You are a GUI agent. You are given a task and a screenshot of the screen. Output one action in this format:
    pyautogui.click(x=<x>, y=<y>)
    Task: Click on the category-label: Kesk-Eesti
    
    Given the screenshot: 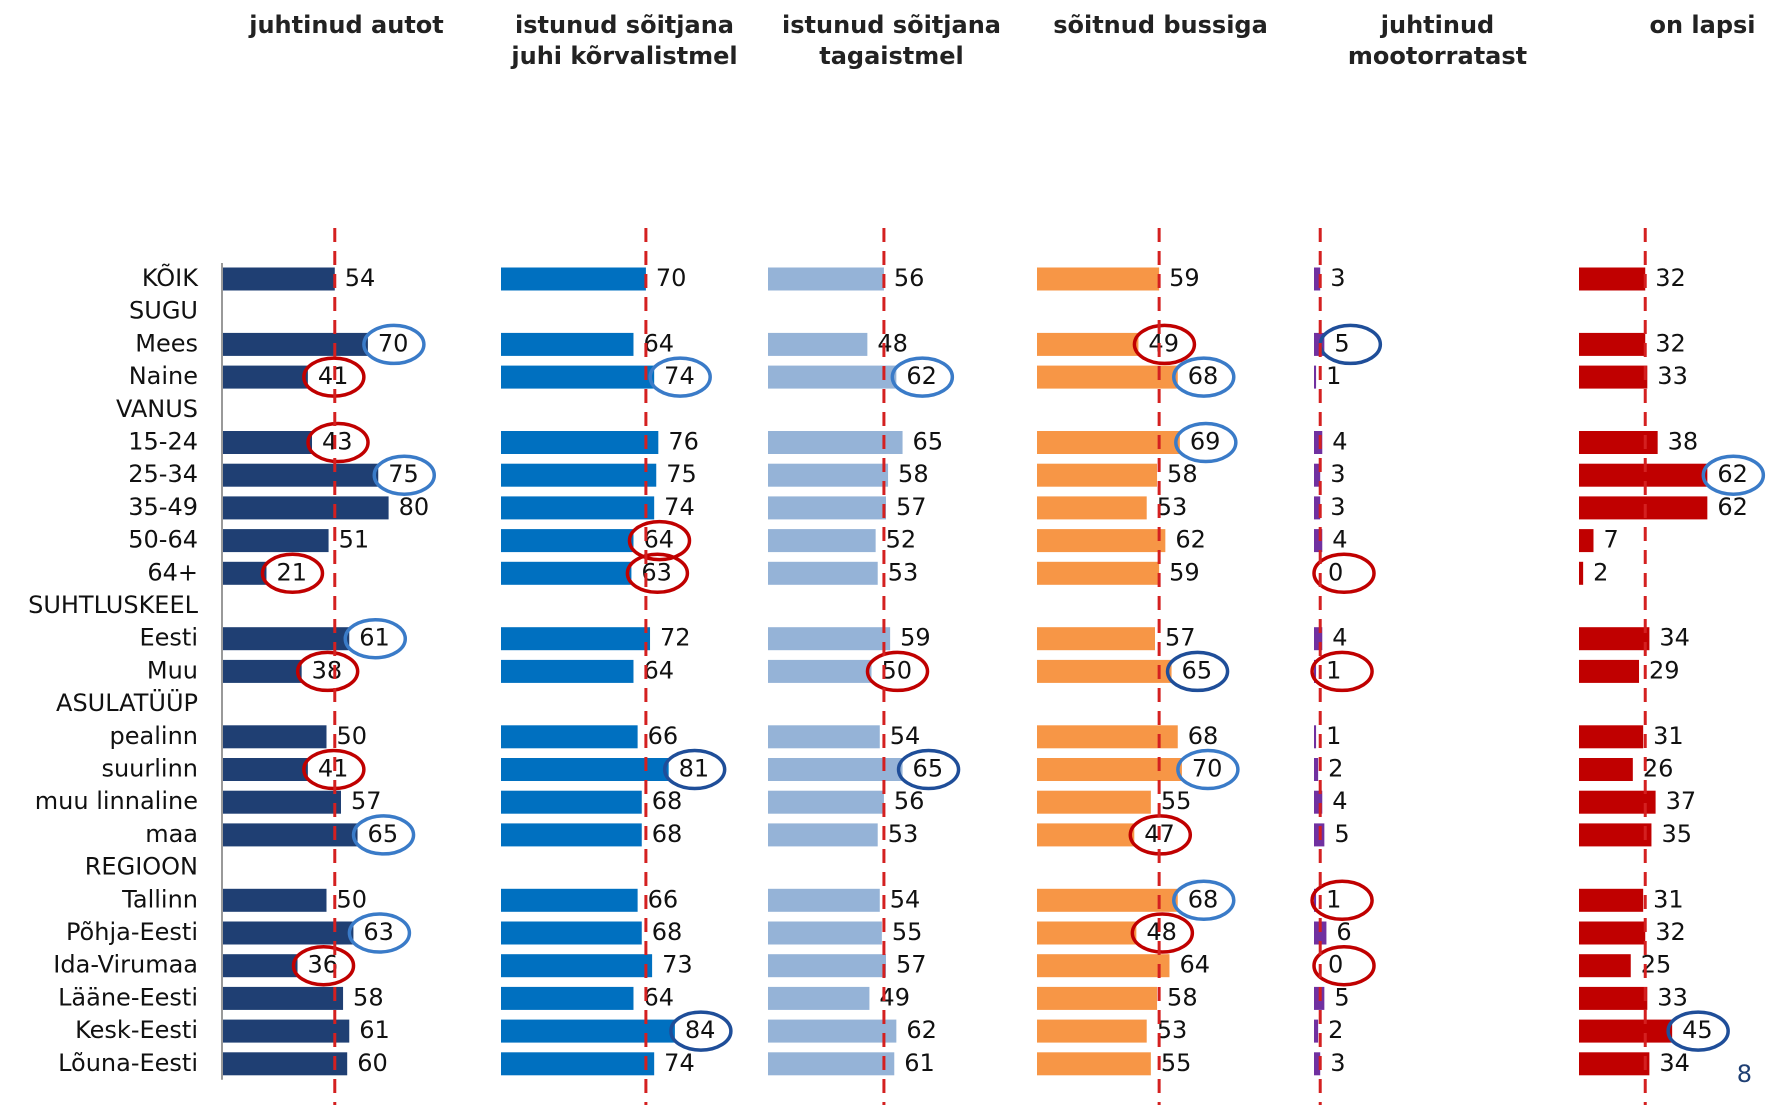 What is the action you would take?
    pyautogui.click(x=136, y=1030)
    